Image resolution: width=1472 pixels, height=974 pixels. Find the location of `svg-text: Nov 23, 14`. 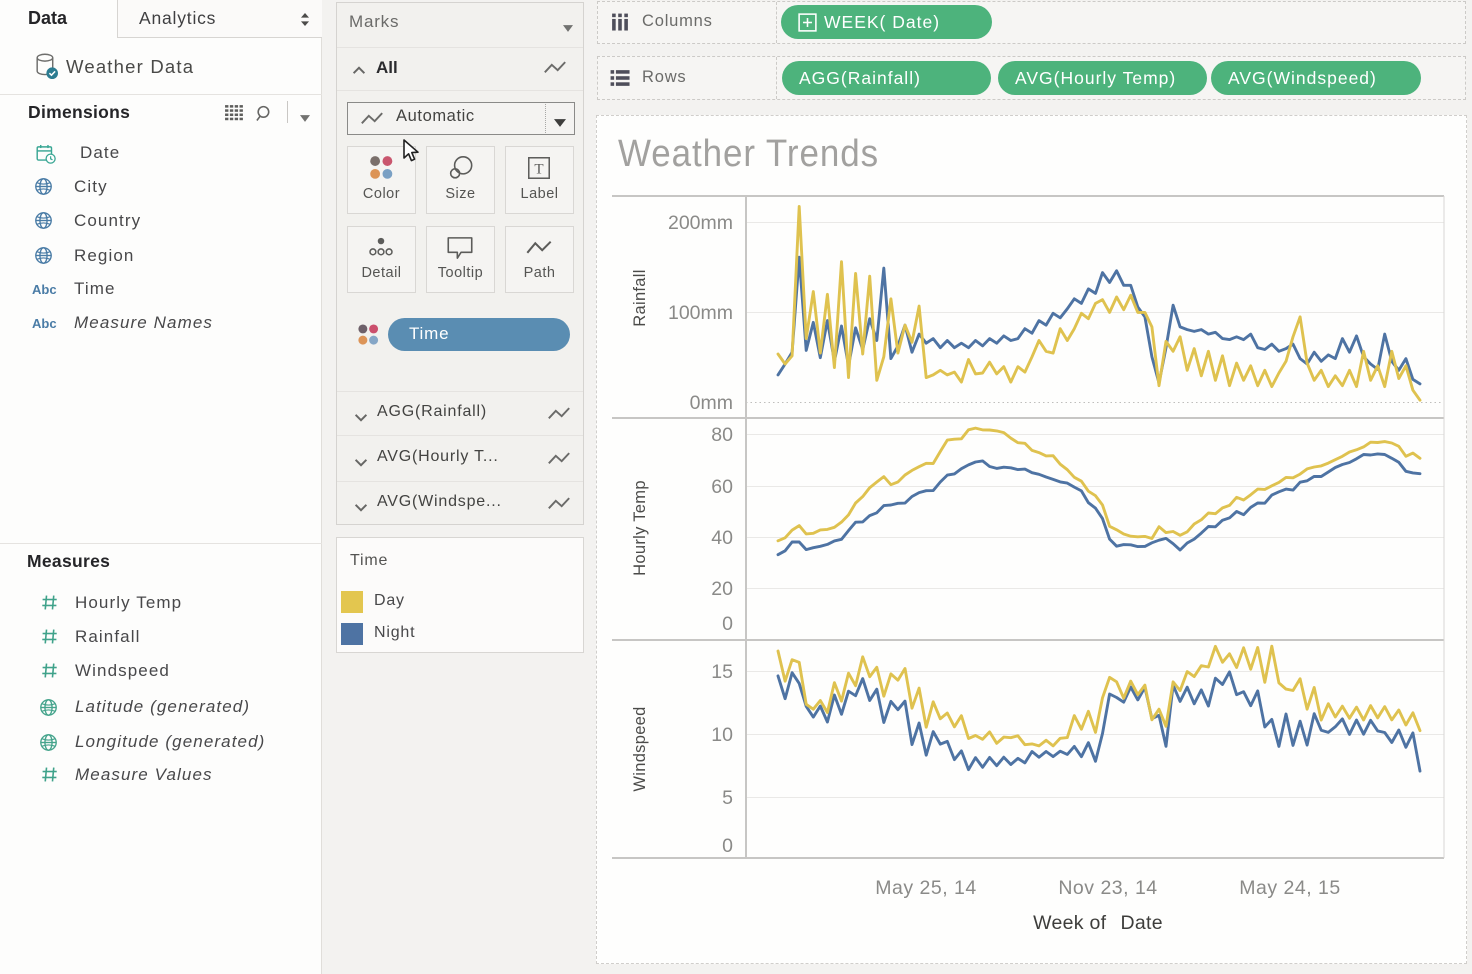

svg-text: Nov 23, 14 is located at coordinates (1107, 888).